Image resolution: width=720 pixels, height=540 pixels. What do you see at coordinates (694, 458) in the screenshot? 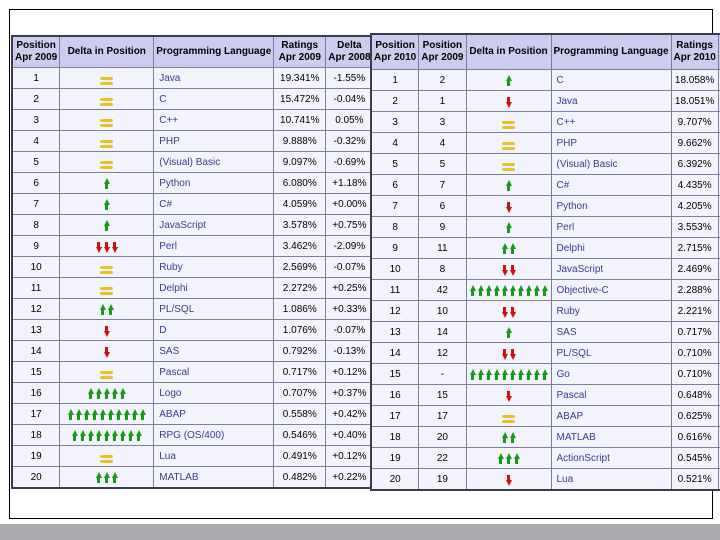
I see `rating-cell: 0.545%` at bounding box center [694, 458].